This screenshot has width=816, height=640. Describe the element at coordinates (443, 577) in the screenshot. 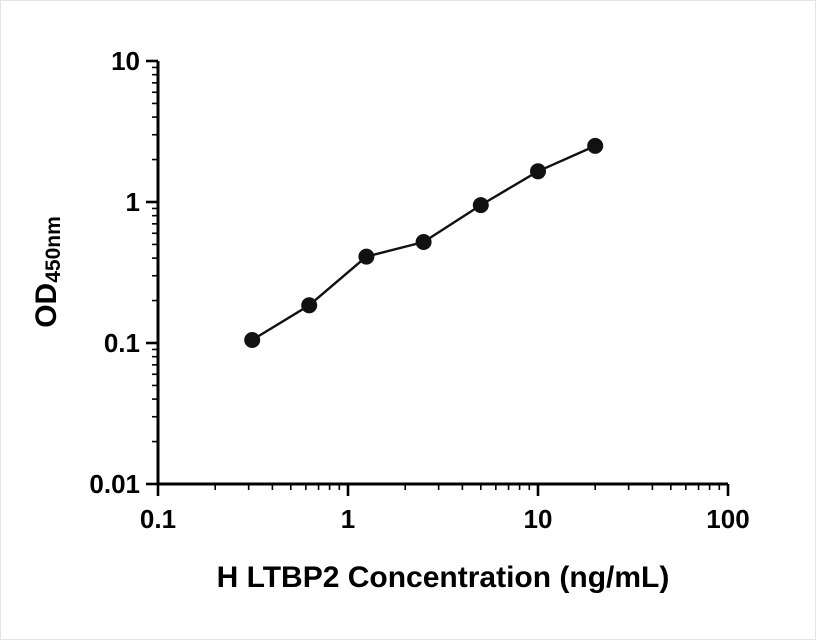

I see `x-axis-title: H LTBP2 Concentration (ng/mL)` at that location.